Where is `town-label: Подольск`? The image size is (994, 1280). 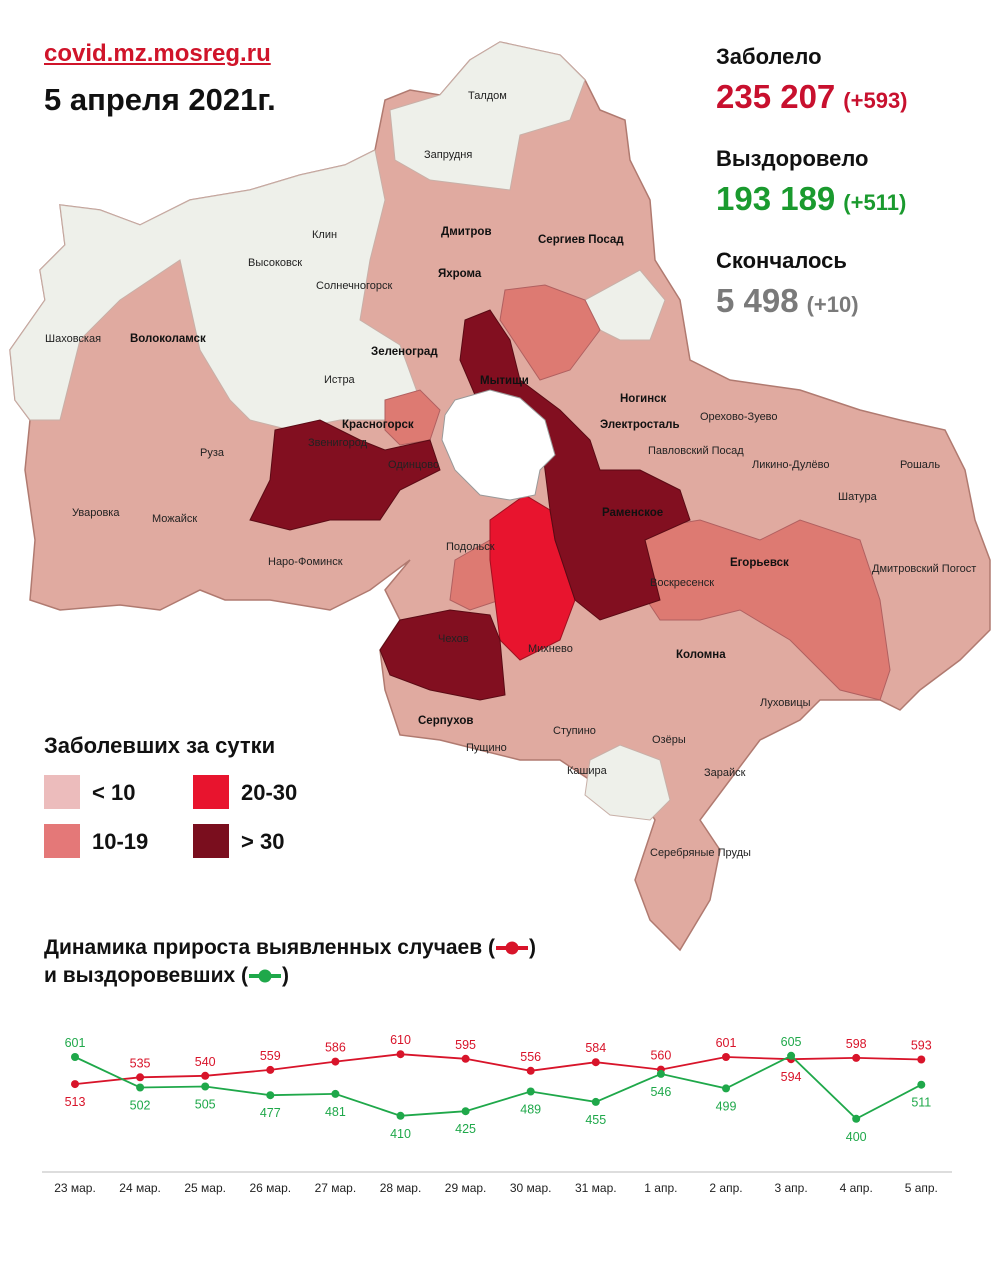 town-label: Подольск is located at coordinates (470, 547).